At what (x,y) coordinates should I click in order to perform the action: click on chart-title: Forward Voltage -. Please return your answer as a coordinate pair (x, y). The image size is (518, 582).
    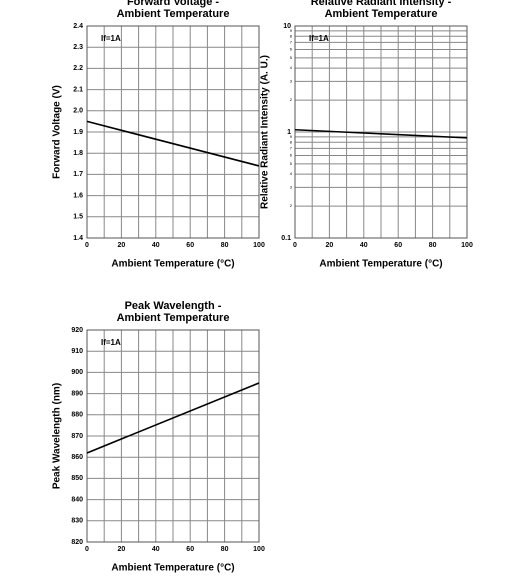
    Looking at the image, I should click on (173, 4).